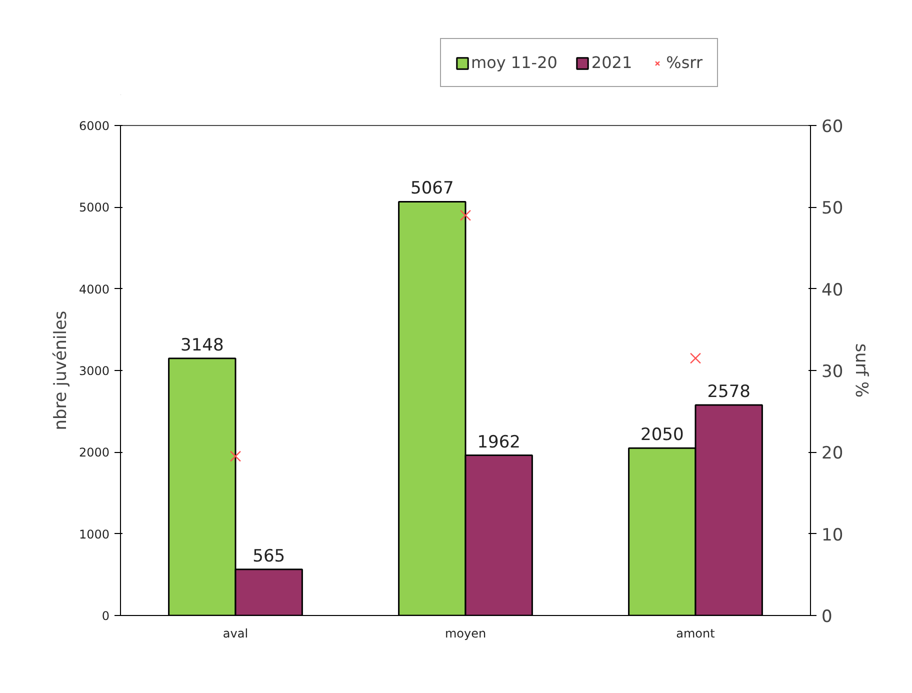 The image size is (912, 693). I want to click on y-tick-label: 2000, so click(94, 453).